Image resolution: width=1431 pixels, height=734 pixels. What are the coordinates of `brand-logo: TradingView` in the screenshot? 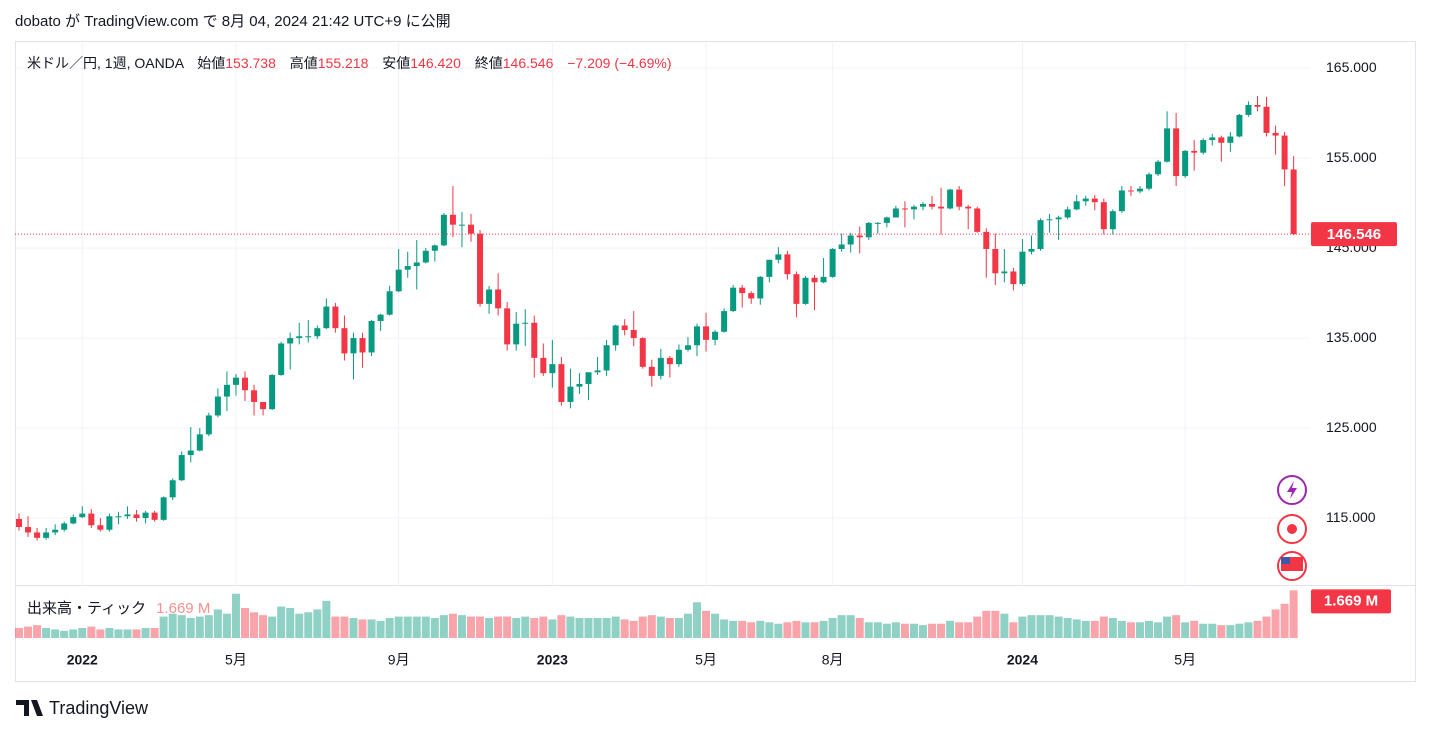 It's located at (82, 708).